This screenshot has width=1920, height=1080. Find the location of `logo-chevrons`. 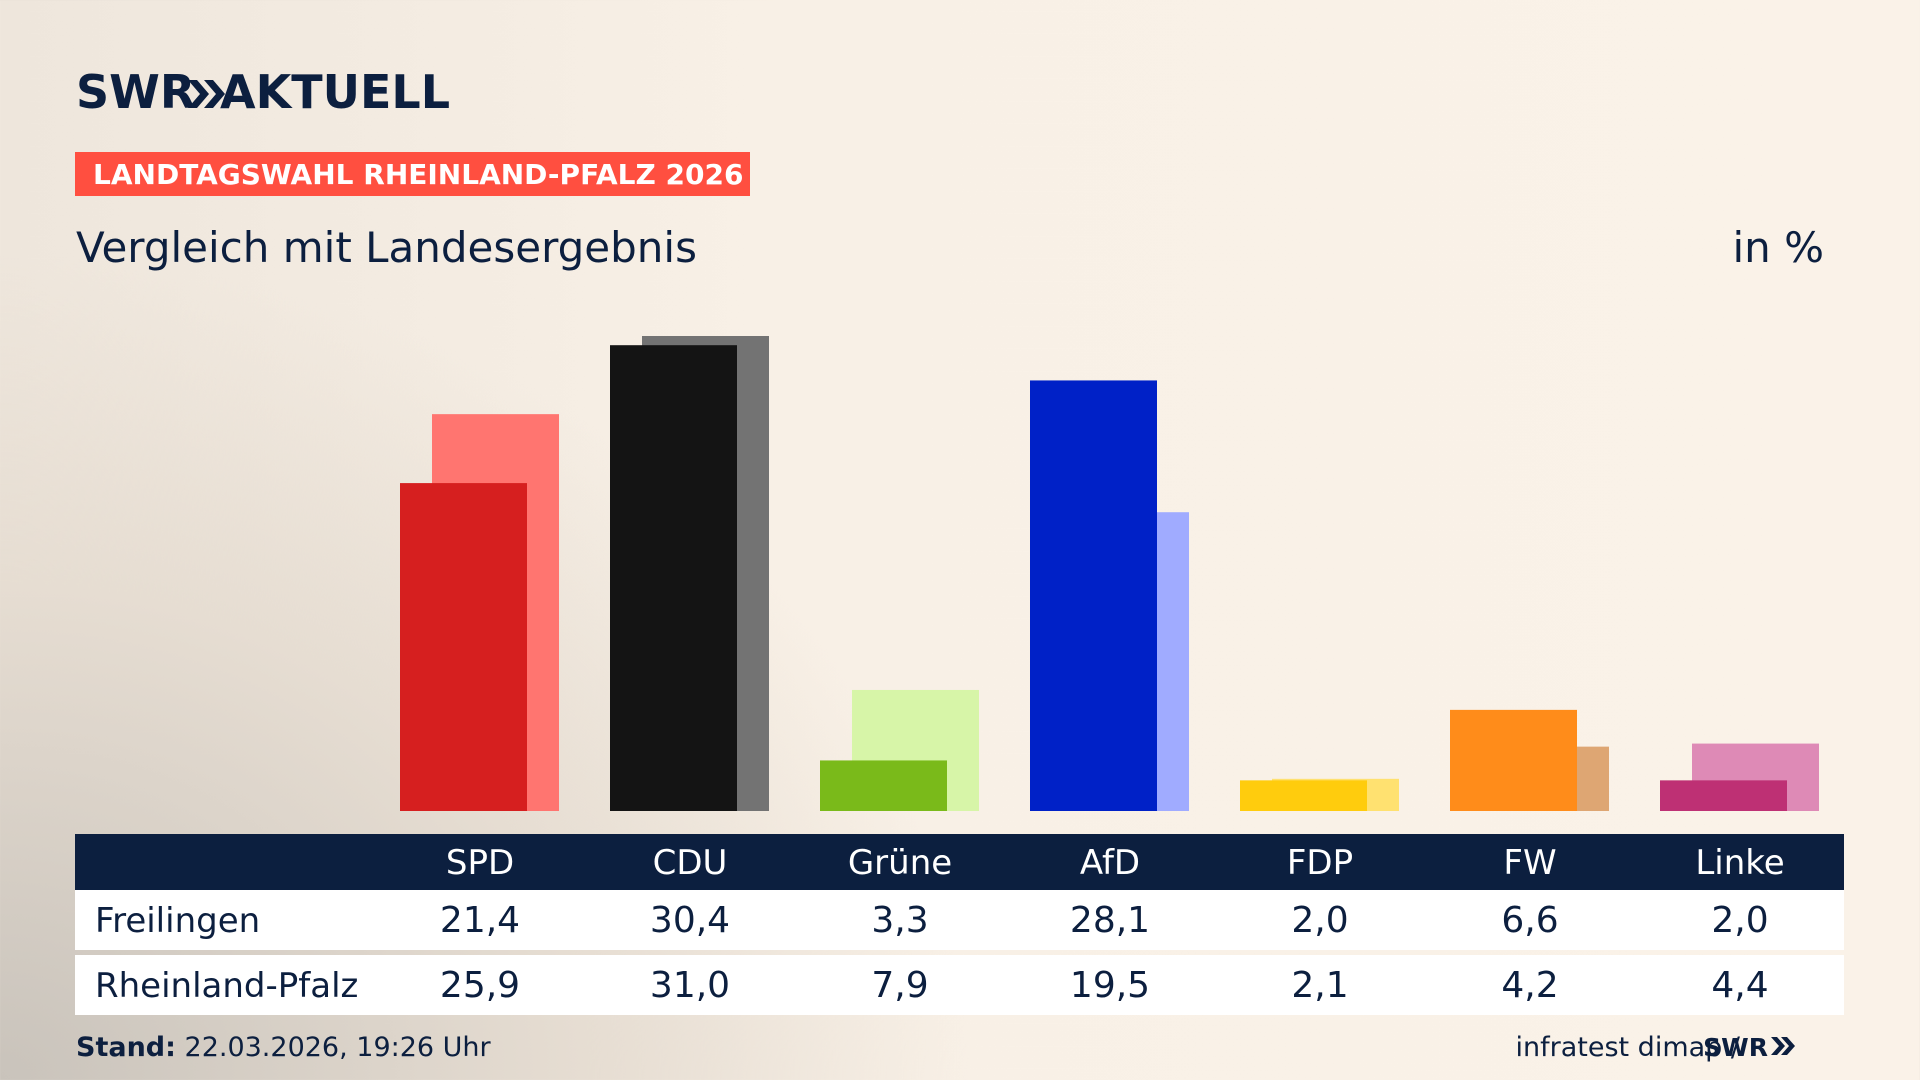

logo-chevrons is located at coordinates (206, 94).